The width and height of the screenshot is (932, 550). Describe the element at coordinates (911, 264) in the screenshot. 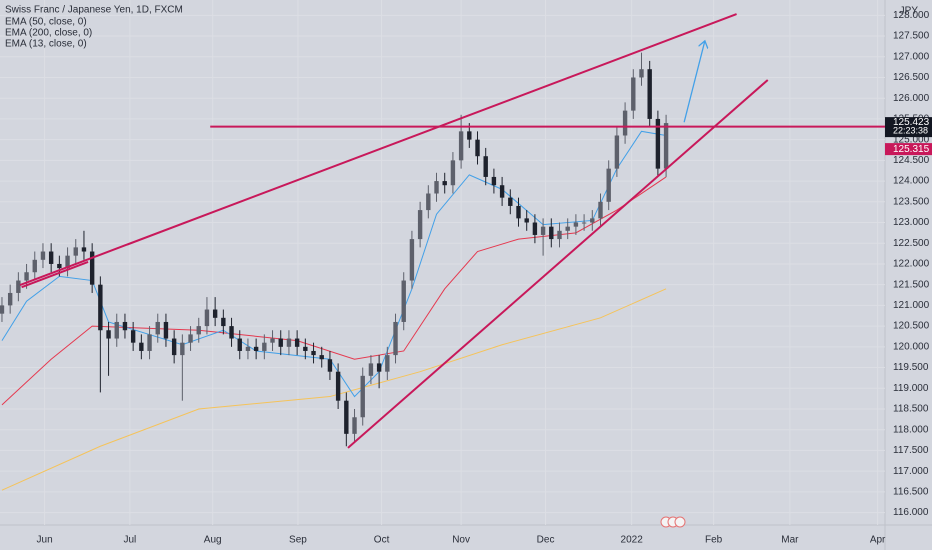

I see `y-tick-label: 122.000` at that location.